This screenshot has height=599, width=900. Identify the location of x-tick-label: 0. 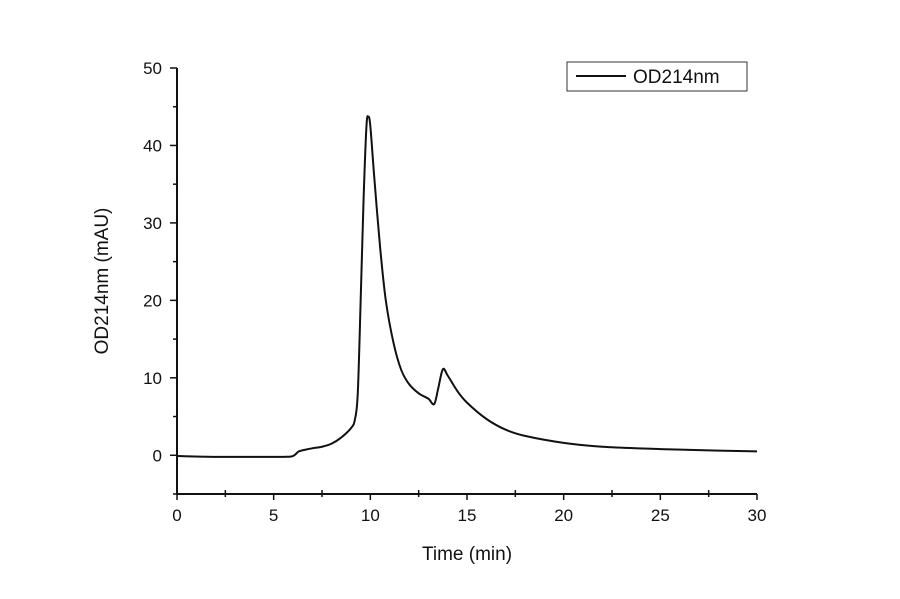
(176, 515).